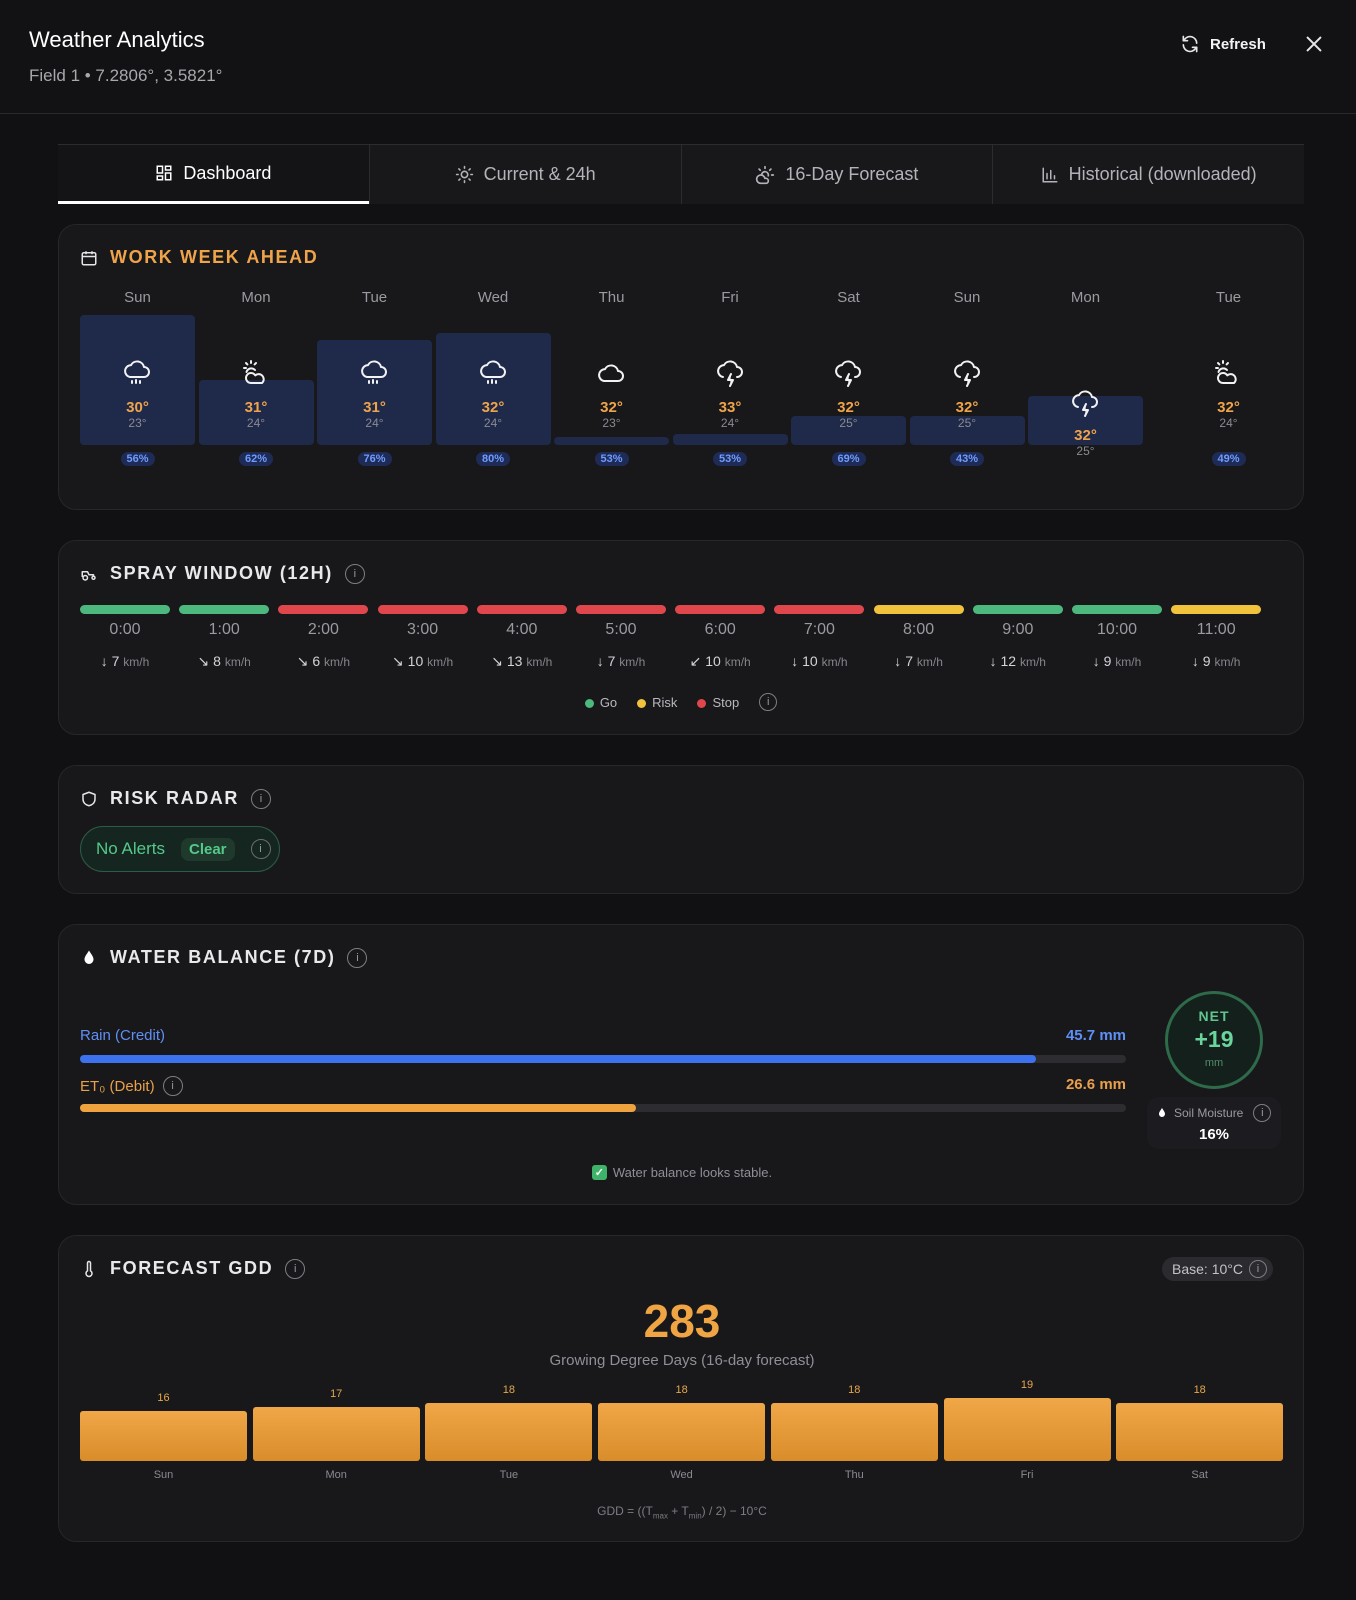 This screenshot has width=1356, height=1600. Describe the element at coordinates (657, 702) in the screenshot. I see `legend-risk: Risk` at that location.